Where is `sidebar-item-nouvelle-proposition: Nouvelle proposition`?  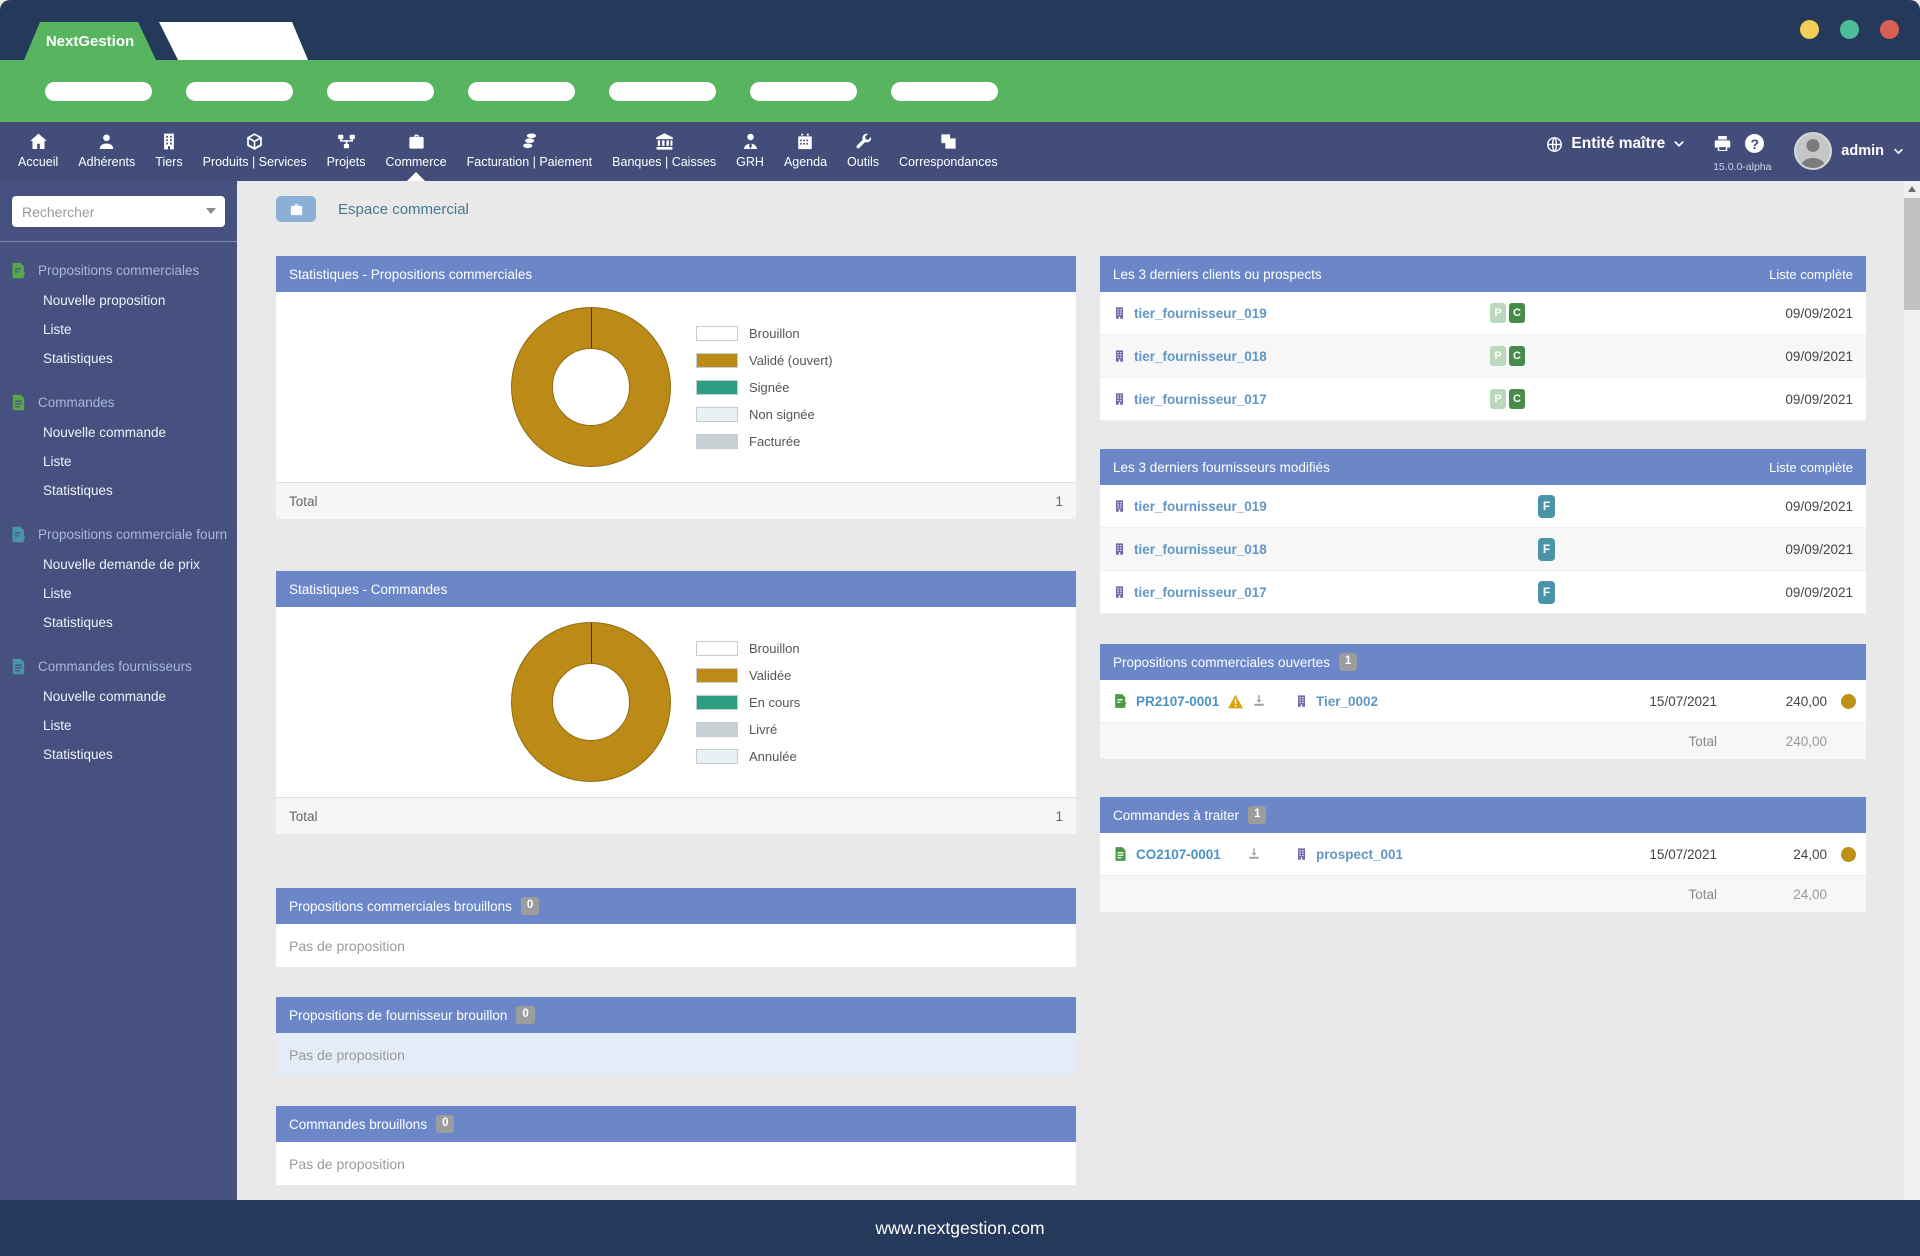 sidebar-item-nouvelle-proposition: Nouvelle proposition is located at coordinates (104, 300).